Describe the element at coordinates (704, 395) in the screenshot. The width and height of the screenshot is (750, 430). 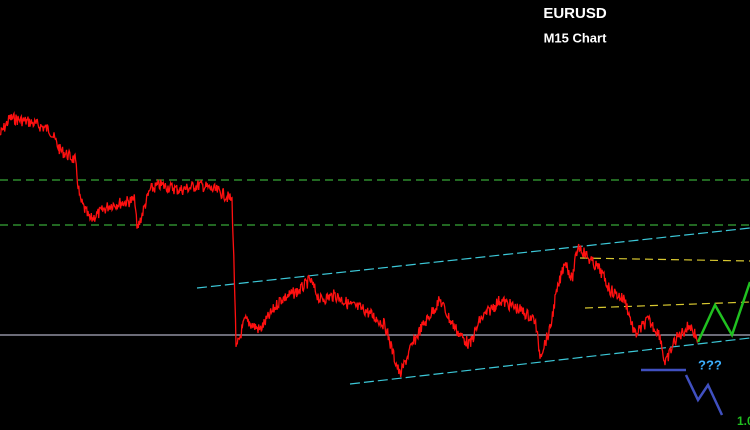
I see `bearish-projection` at that location.